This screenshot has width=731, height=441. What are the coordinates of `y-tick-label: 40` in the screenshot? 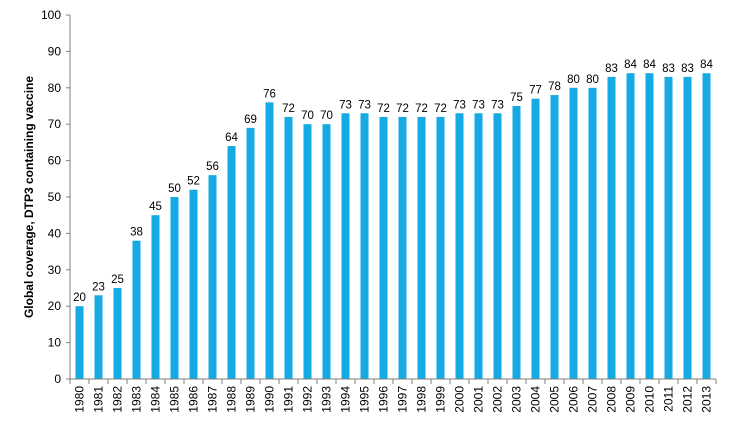 It's located at (55, 233).